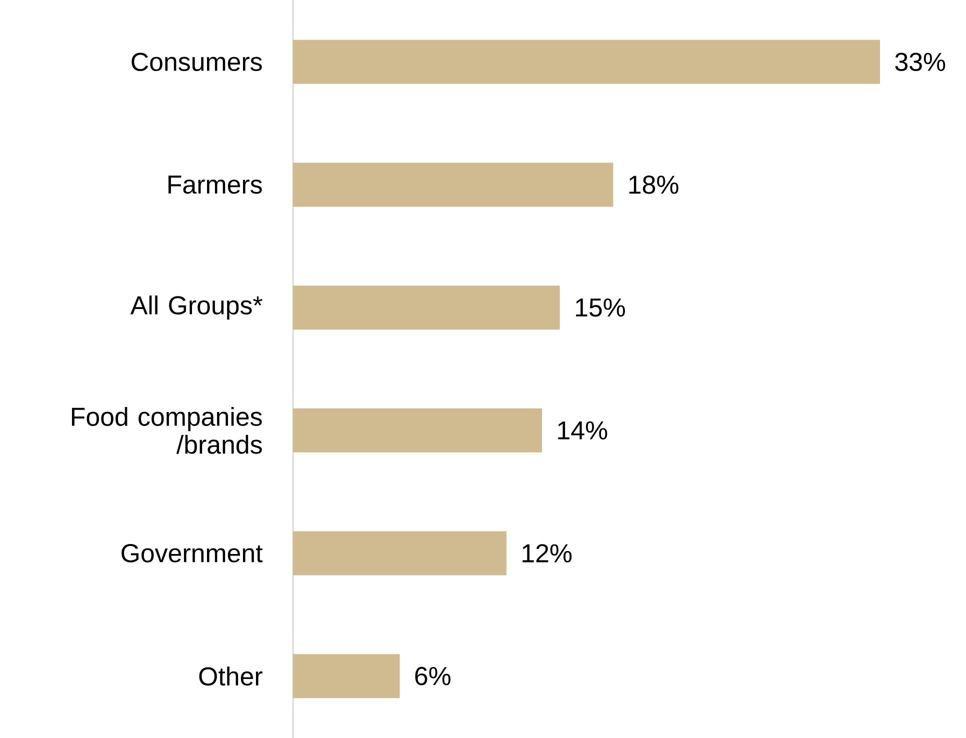  Describe the element at coordinates (547, 553) in the screenshot. I see `data-label: 12%` at that location.